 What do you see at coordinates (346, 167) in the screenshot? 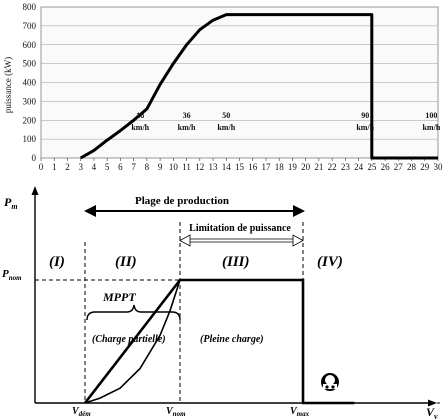
I see `top-x-tick-label: 23` at bounding box center [346, 167].